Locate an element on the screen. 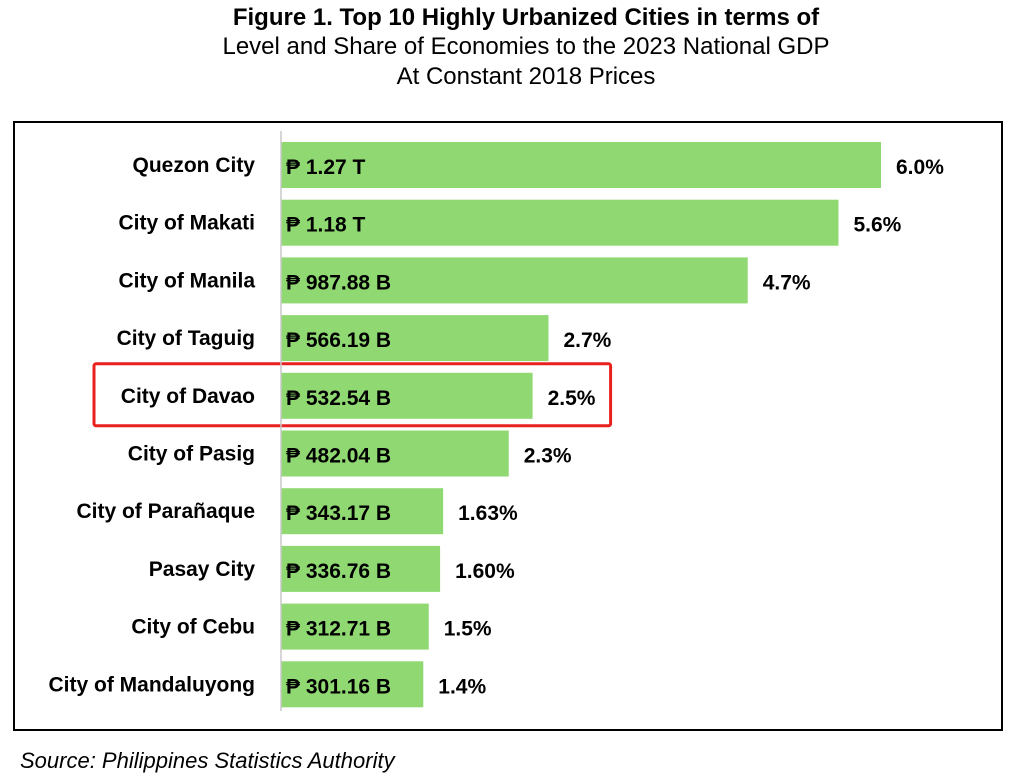  category-label: Quezon City is located at coordinates (193, 165).